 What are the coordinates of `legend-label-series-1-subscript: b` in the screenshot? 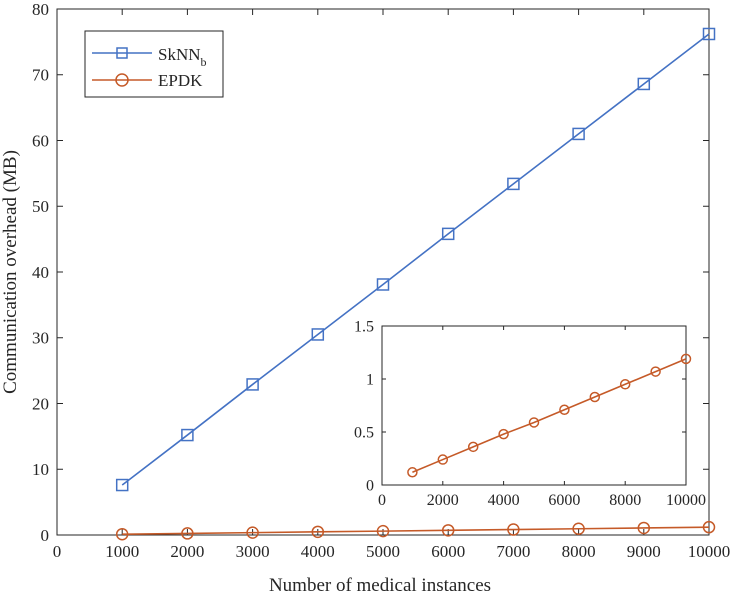 It's located at (204, 62).